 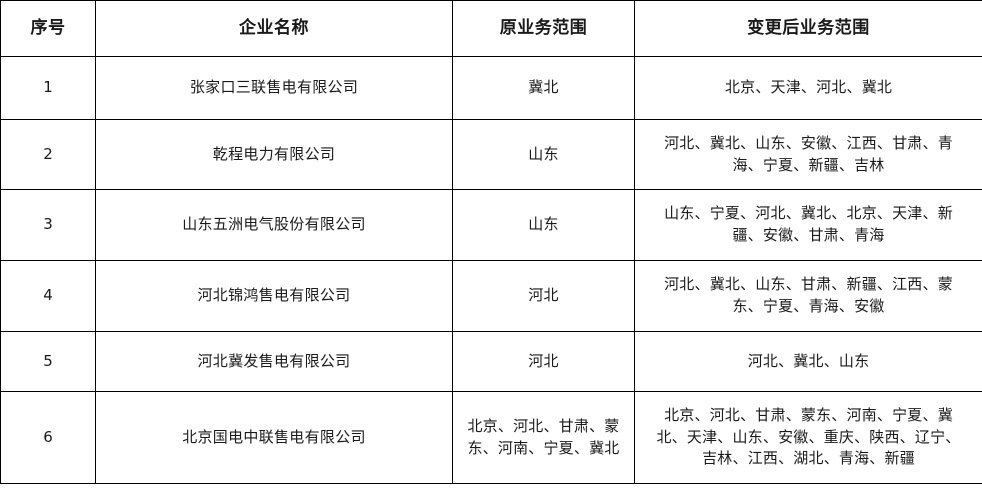 I want to click on cell-original-scope-text: 北京、河北、甘肃、蒙东、河南、宁夏、冀北, so click(x=543, y=436).